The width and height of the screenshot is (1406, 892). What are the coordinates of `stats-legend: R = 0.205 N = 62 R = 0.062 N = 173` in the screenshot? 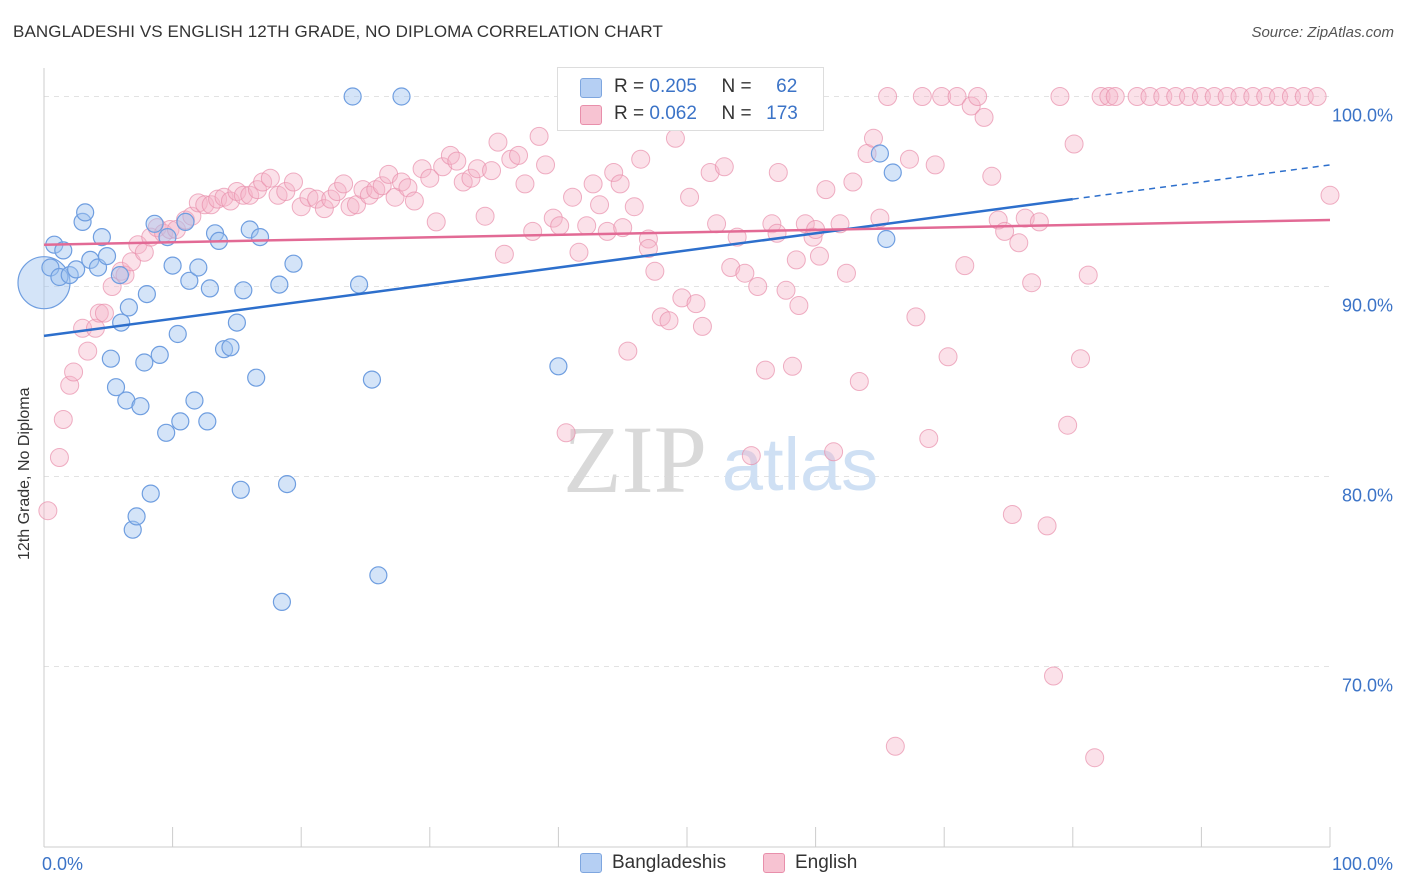 It's located at (690, 99).